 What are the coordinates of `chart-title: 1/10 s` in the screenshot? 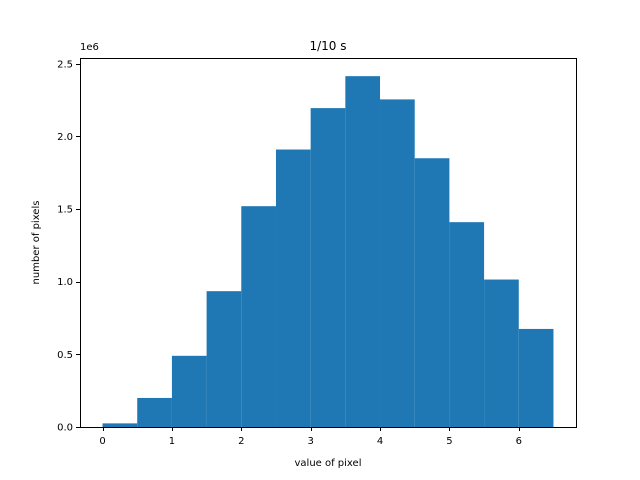 It's located at (327, 46).